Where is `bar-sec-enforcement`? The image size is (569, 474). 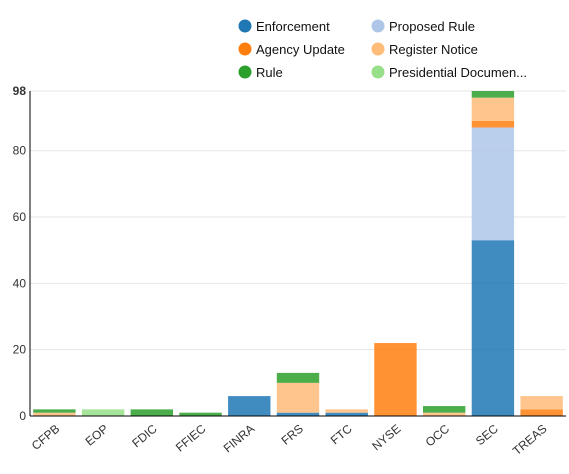 bar-sec-enforcement is located at coordinates (493, 328).